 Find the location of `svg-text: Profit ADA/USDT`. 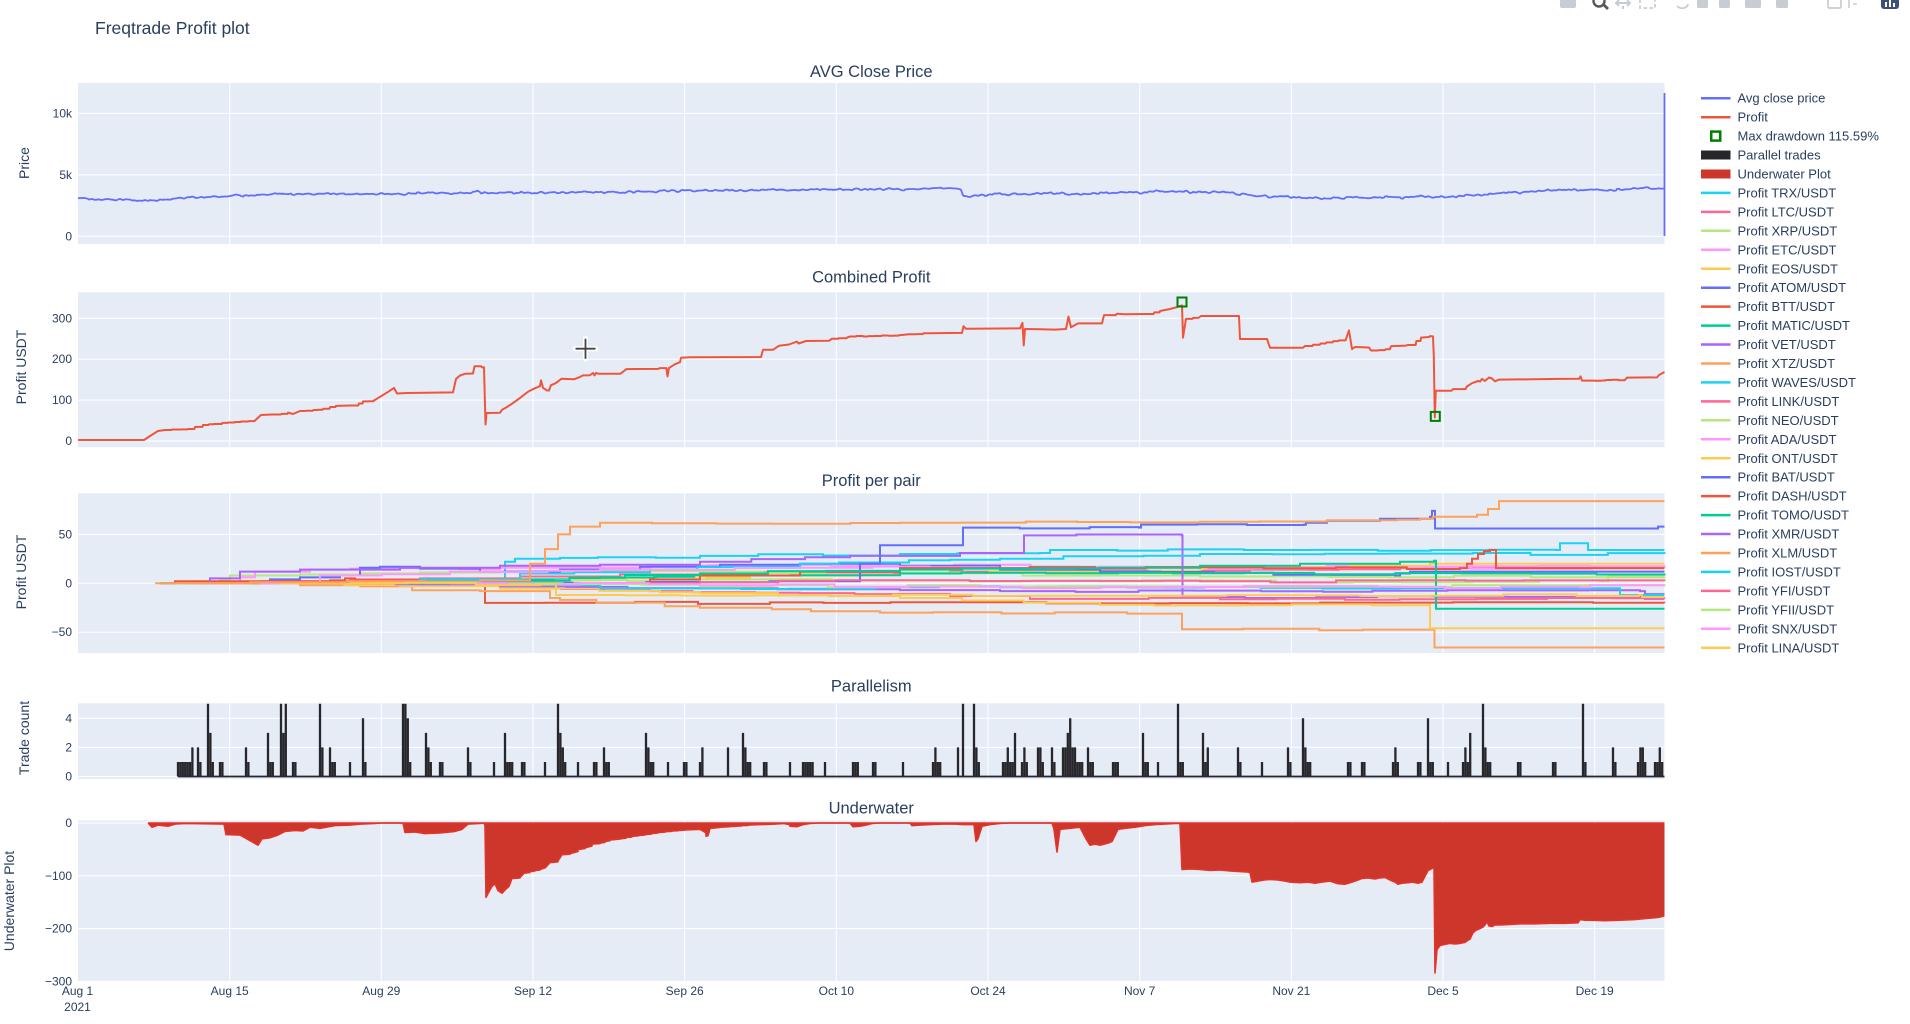

svg-text: Profit ADA/USDT is located at coordinates (1787, 439).